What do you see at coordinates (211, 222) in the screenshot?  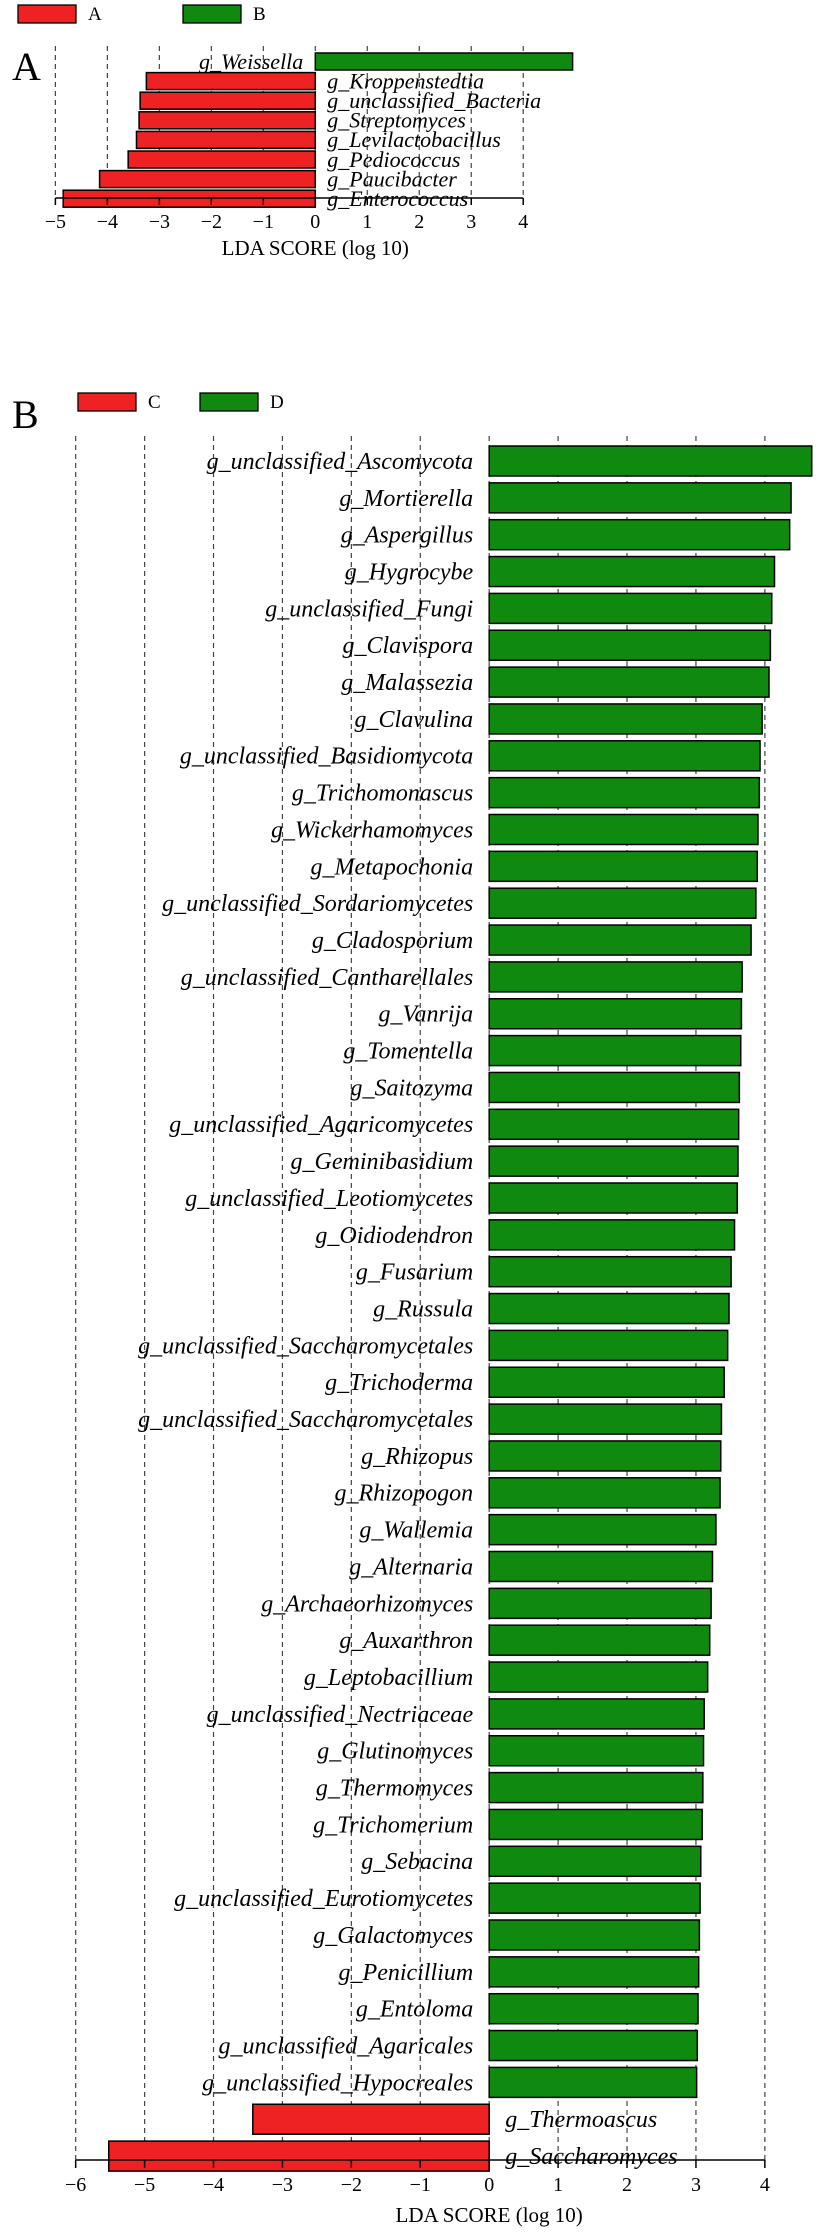 I see `x-tick-label: −2` at bounding box center [211, 222].